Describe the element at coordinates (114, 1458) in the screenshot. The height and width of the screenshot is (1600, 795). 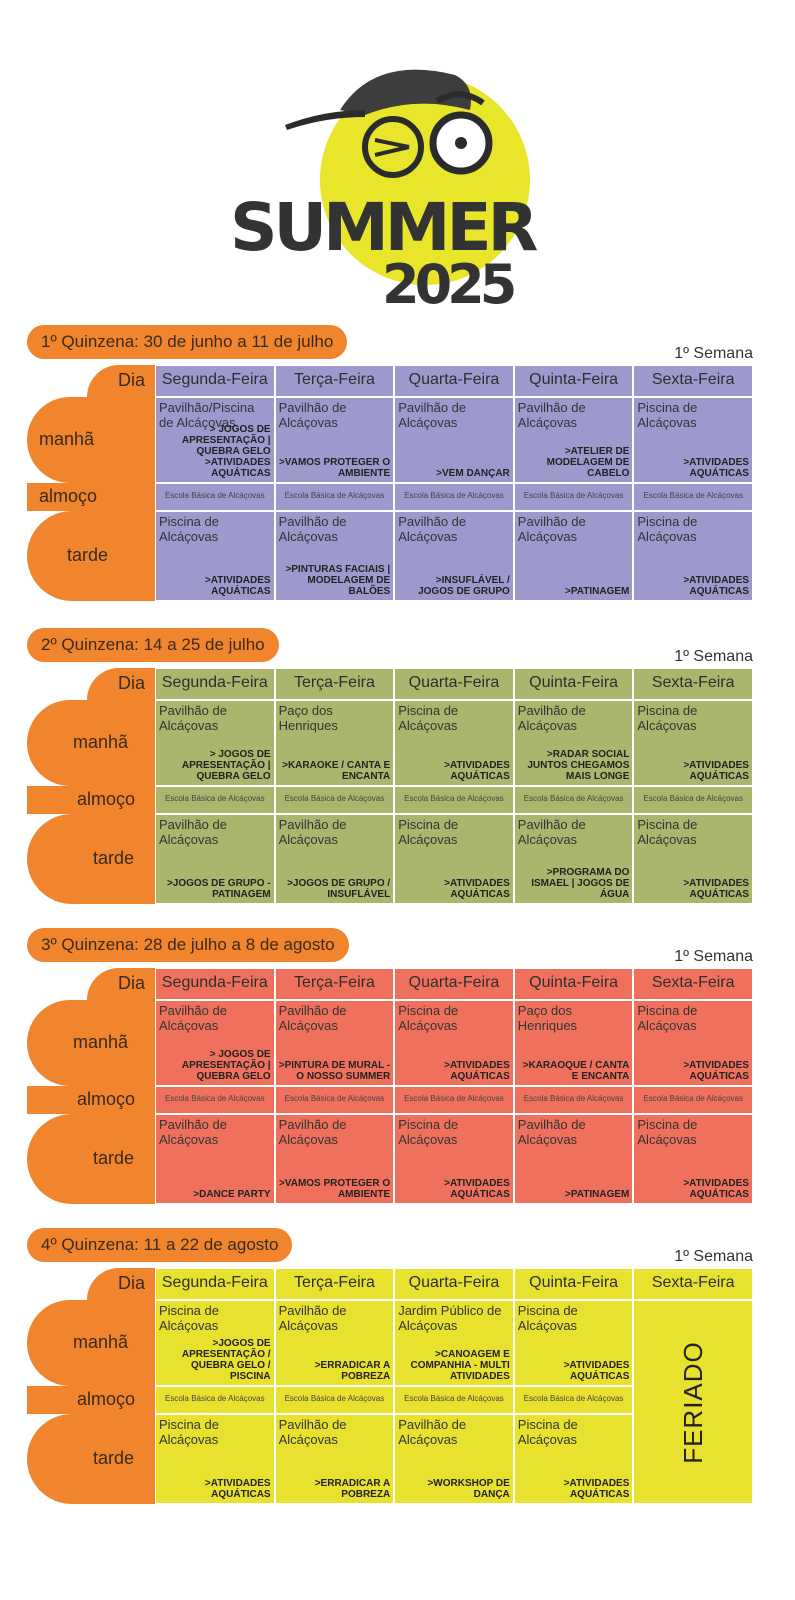
I see `row-label-tarde: tarde` at that location.